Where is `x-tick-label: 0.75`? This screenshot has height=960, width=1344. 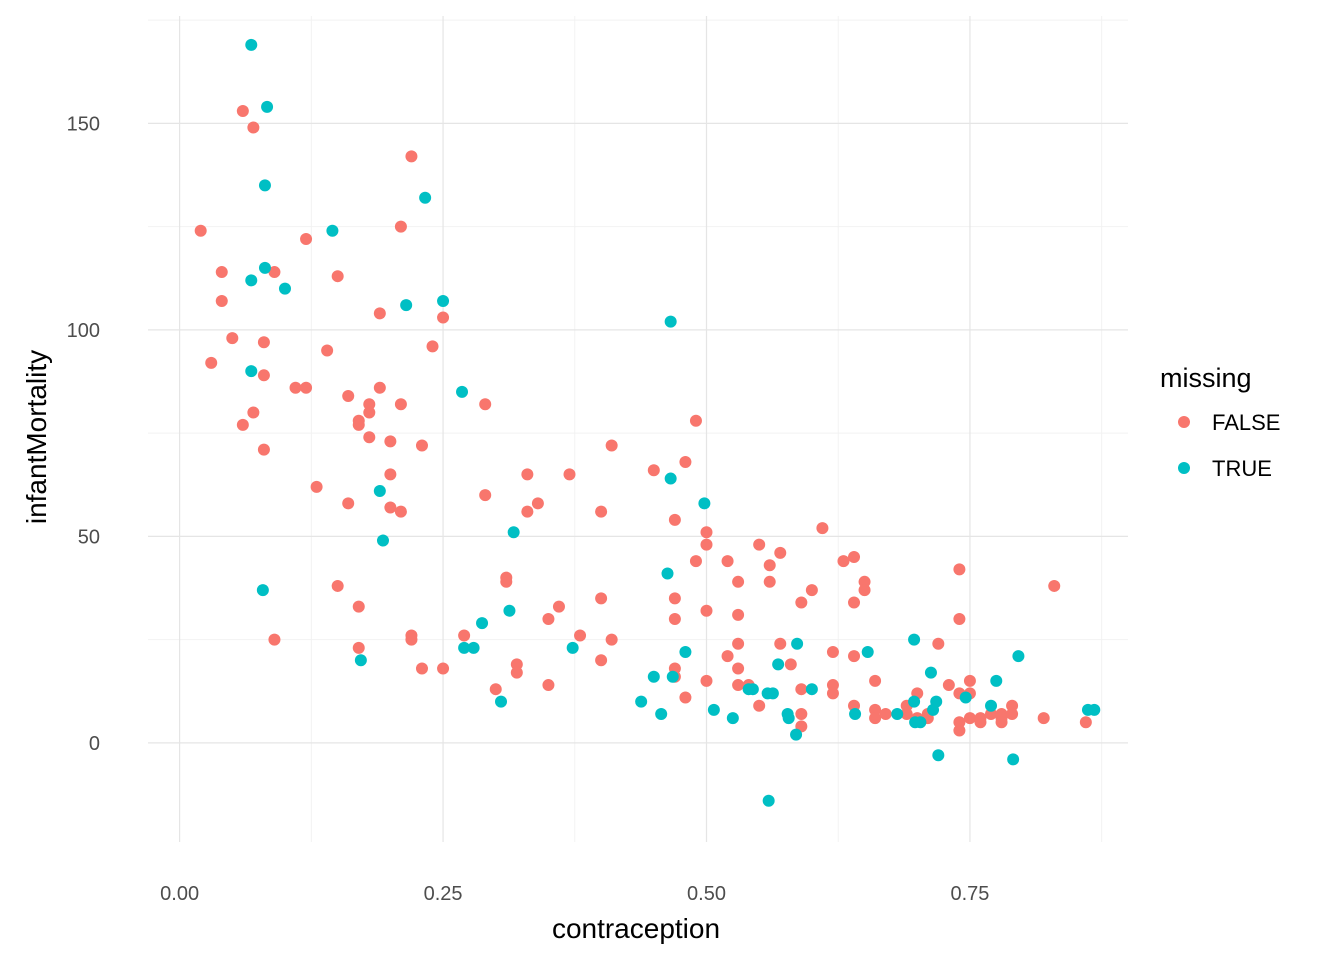 x-tick-label: 0.75 is located at coordinates (969, 894).